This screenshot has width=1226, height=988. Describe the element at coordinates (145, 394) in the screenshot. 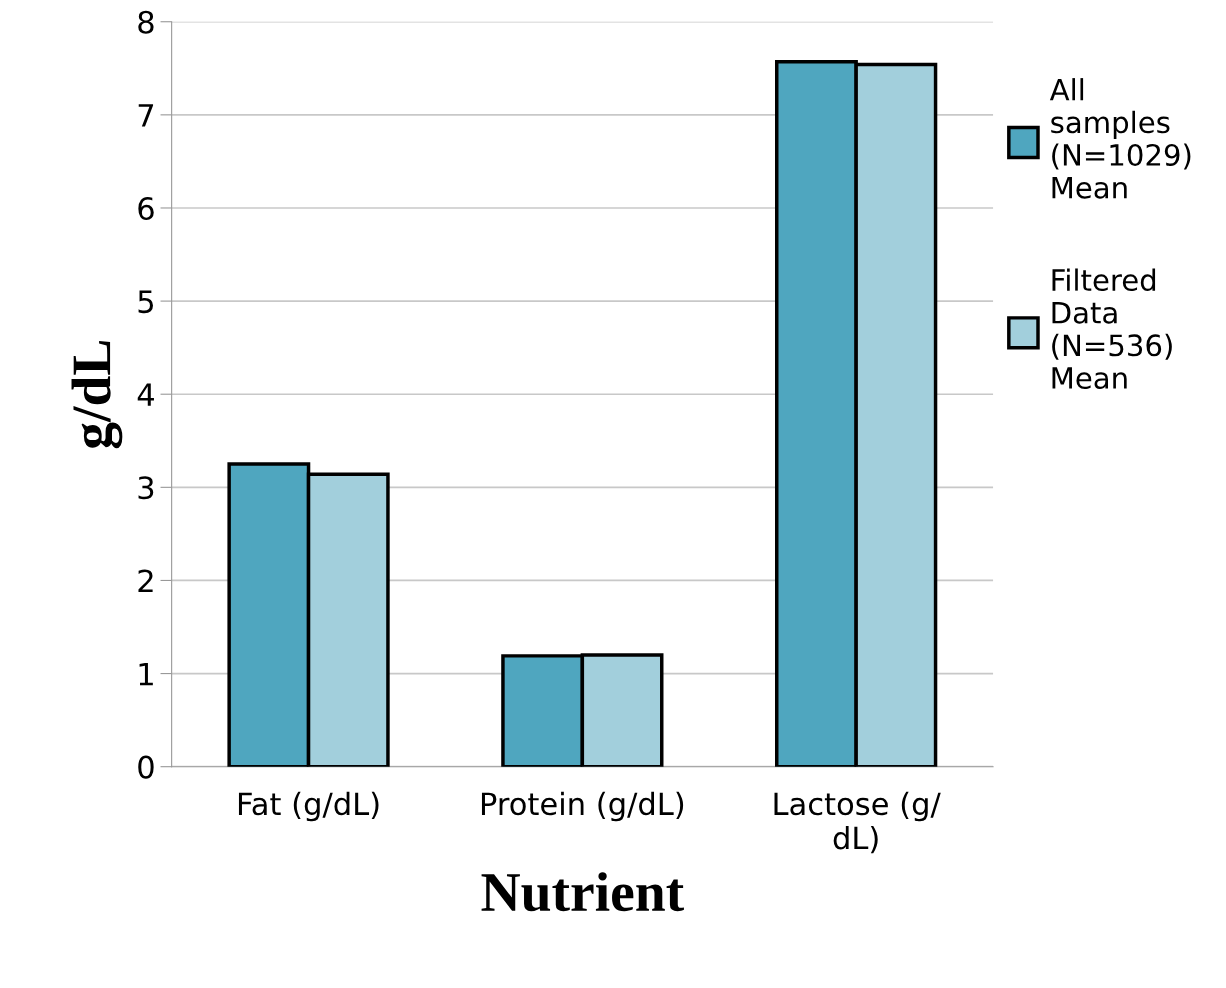

I see `y-tick-label: 4` at that location.